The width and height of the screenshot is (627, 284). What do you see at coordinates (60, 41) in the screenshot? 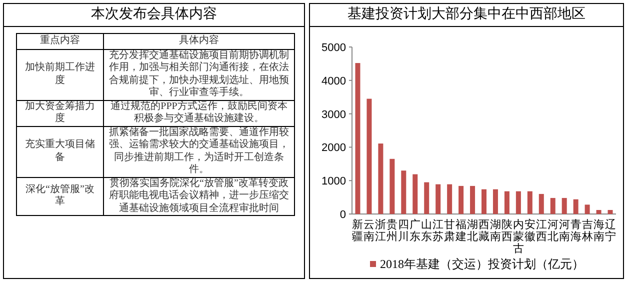
I see `text: 重点内容` at bounding box center [60, 41].